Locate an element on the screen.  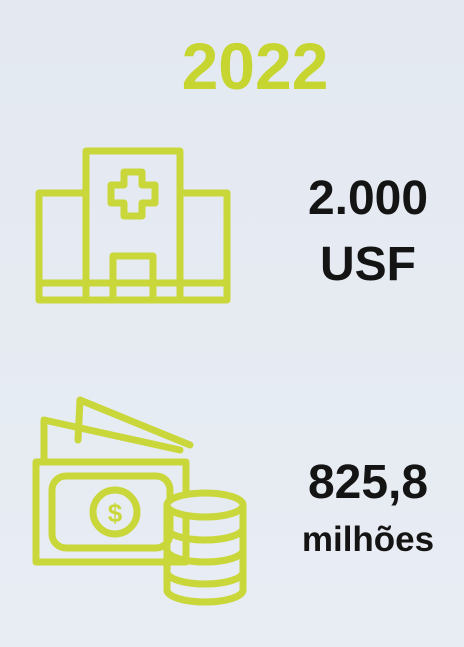
year-title: 2022 is located at coordinates (255, 66).